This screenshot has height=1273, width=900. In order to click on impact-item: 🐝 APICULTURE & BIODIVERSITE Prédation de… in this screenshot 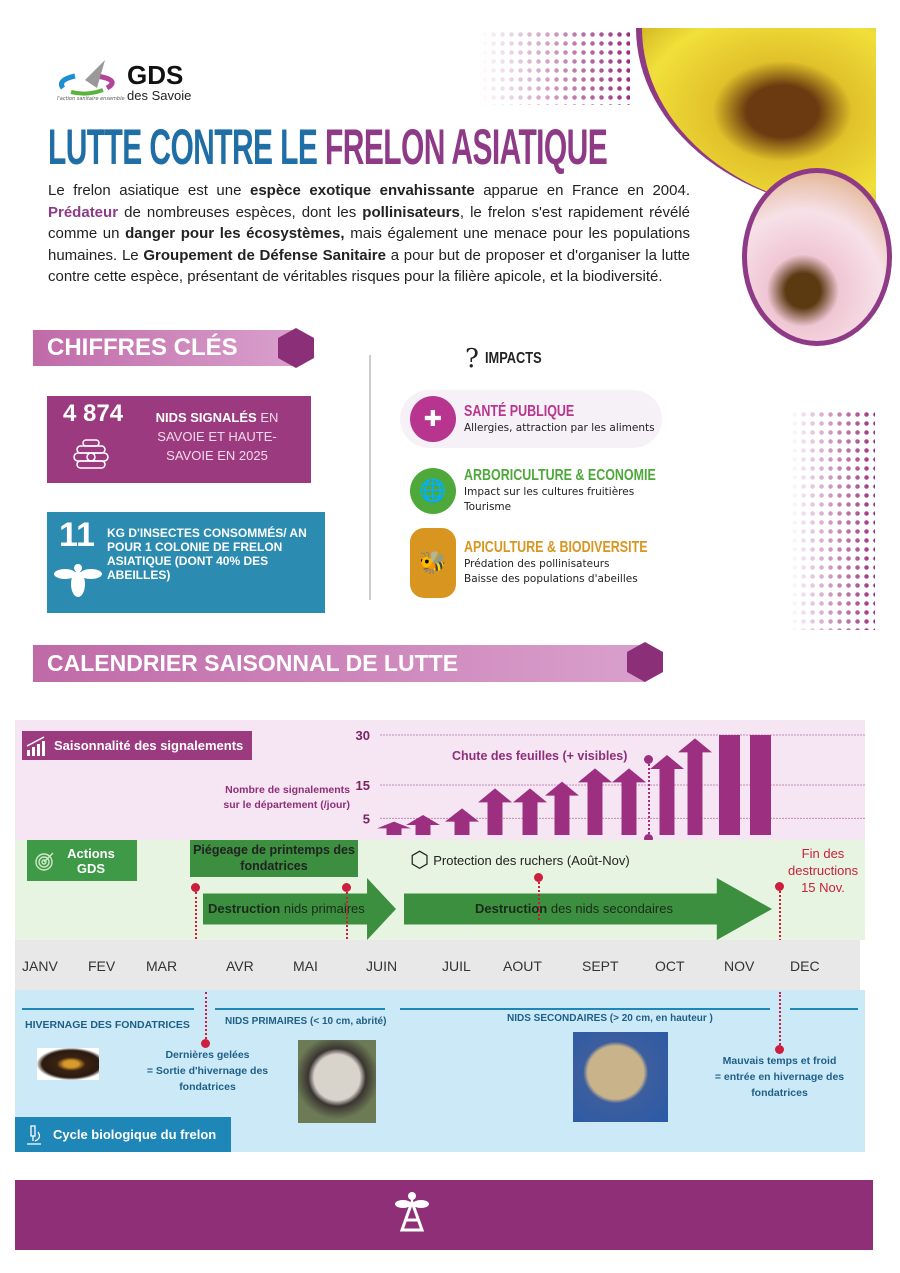, I will do `click(531, 563)`.